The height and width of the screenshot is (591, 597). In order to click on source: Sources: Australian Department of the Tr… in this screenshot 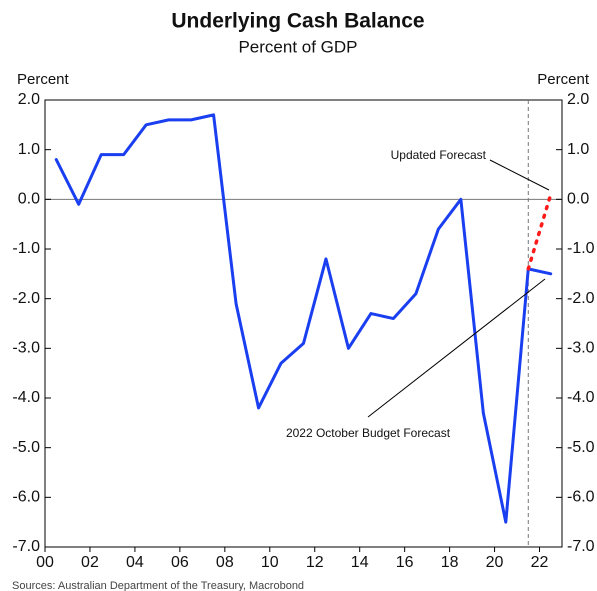, I will do `click(158, 585)`.